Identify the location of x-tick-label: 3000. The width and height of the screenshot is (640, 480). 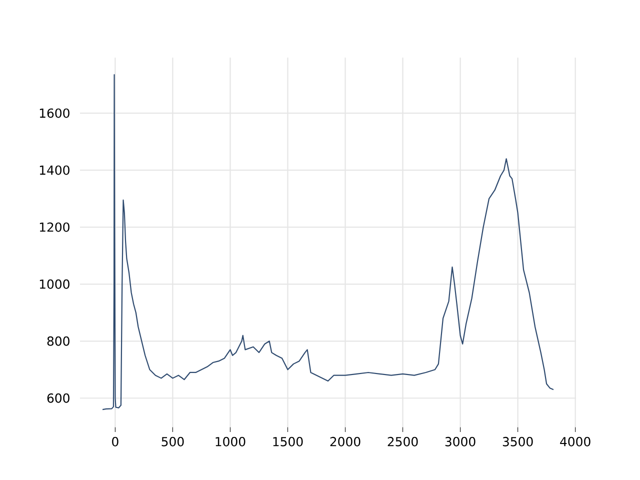
(460, 441).